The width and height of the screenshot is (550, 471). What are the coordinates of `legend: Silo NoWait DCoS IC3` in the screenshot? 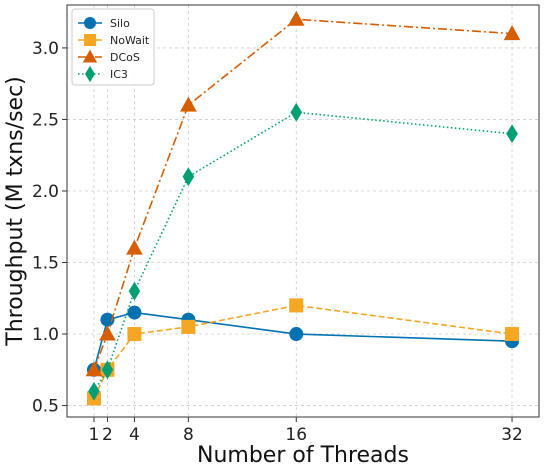 It's located at (113, 47).